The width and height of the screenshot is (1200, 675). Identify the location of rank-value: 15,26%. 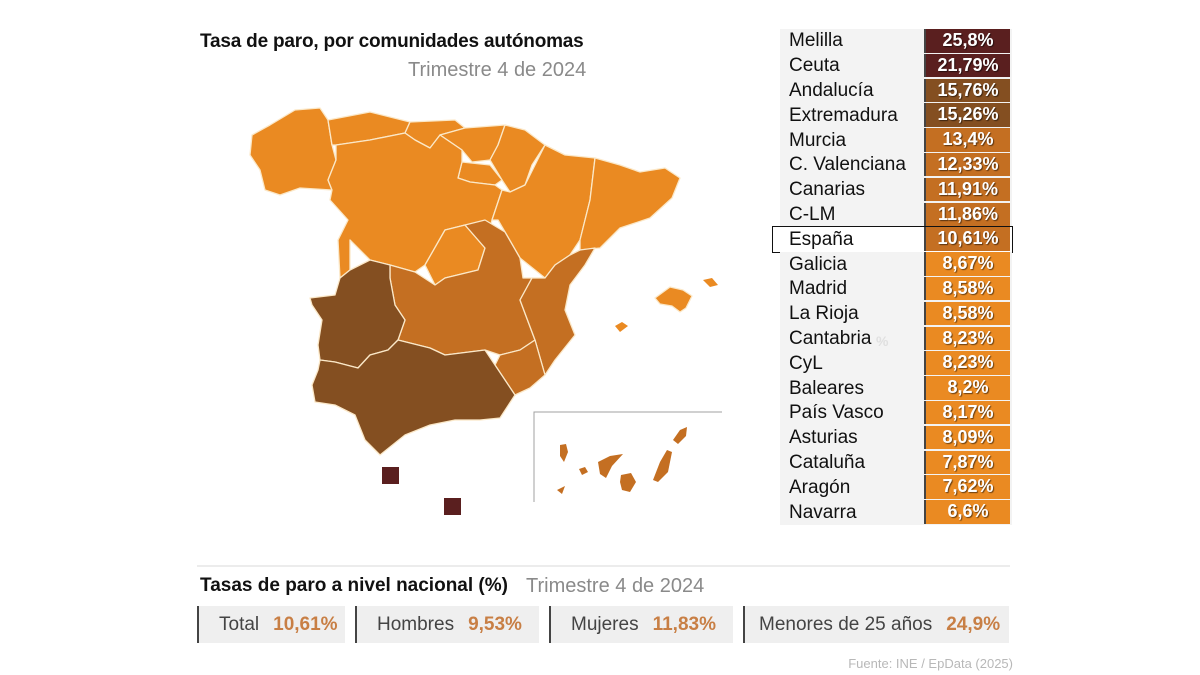
(967, 115).